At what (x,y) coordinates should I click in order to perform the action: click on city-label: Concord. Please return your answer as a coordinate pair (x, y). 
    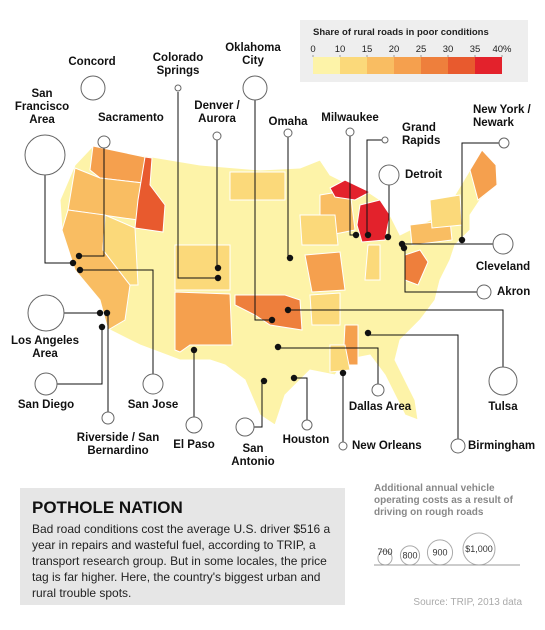
    Looking at the image, I should click on (92, 62).